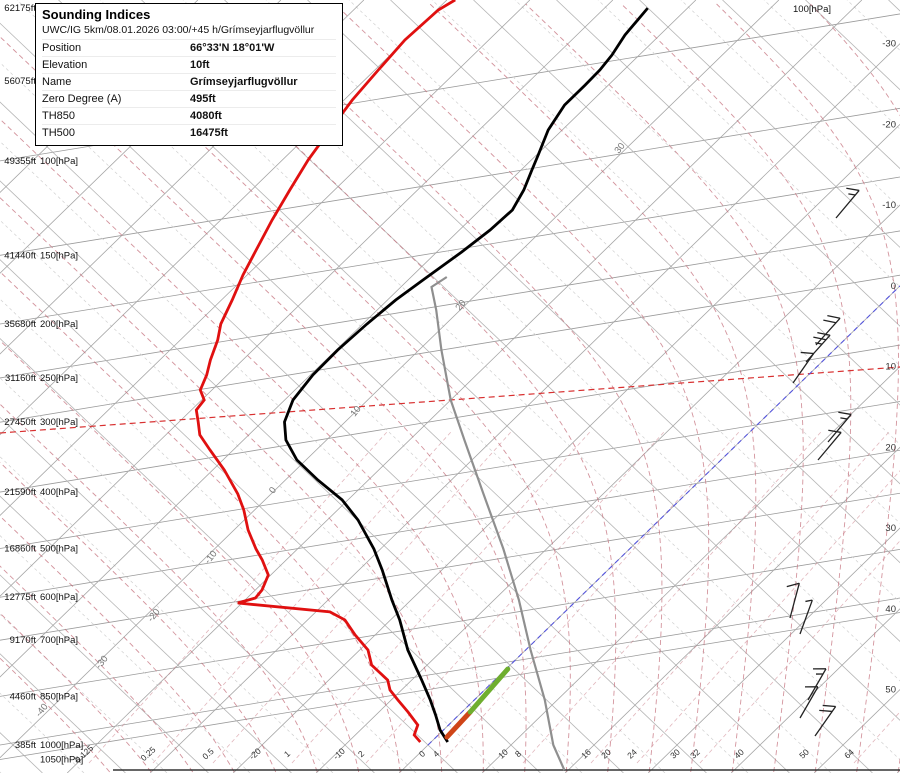 This screenshot has height=773, width=900. Describe the element at coordinates (59, 548) in the screenshot. I see `left-axis-pressure-label: 500[hPa]` at that location.